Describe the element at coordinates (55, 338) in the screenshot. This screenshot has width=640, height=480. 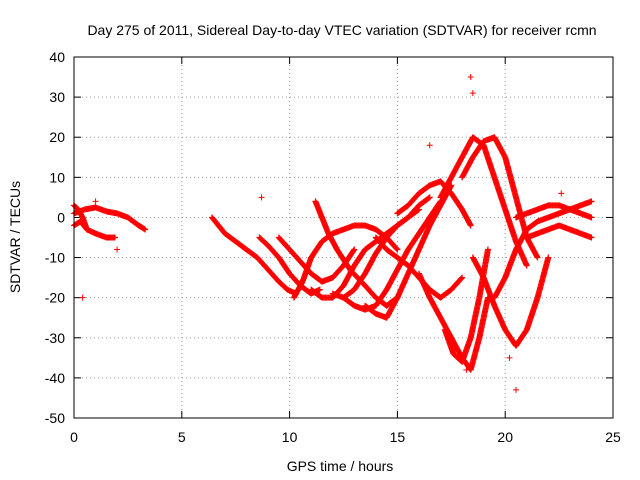
I see `y-tick-label: -30` at that location.